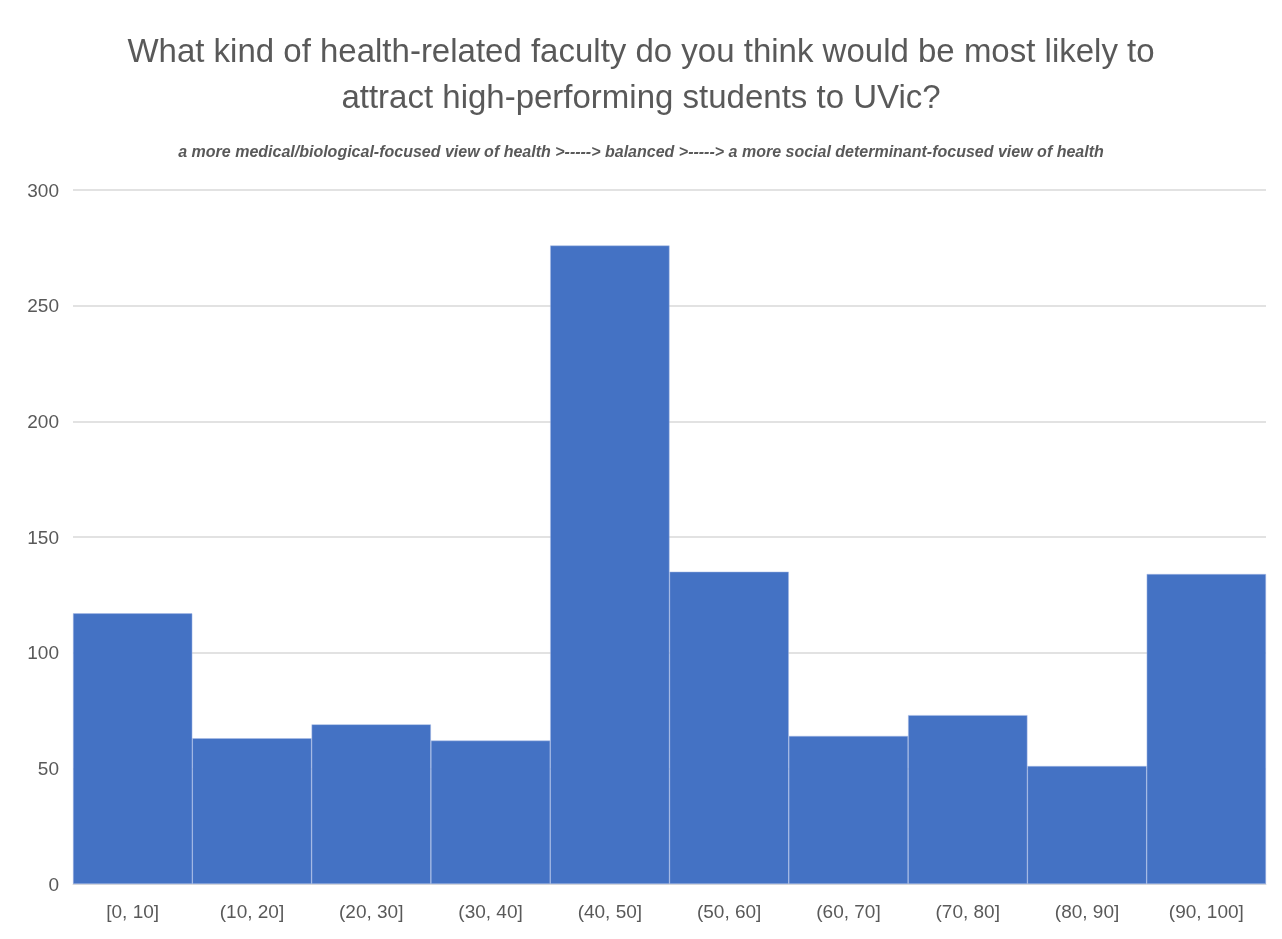  I want to click on y-tick-label: 150, so click(43, 537).